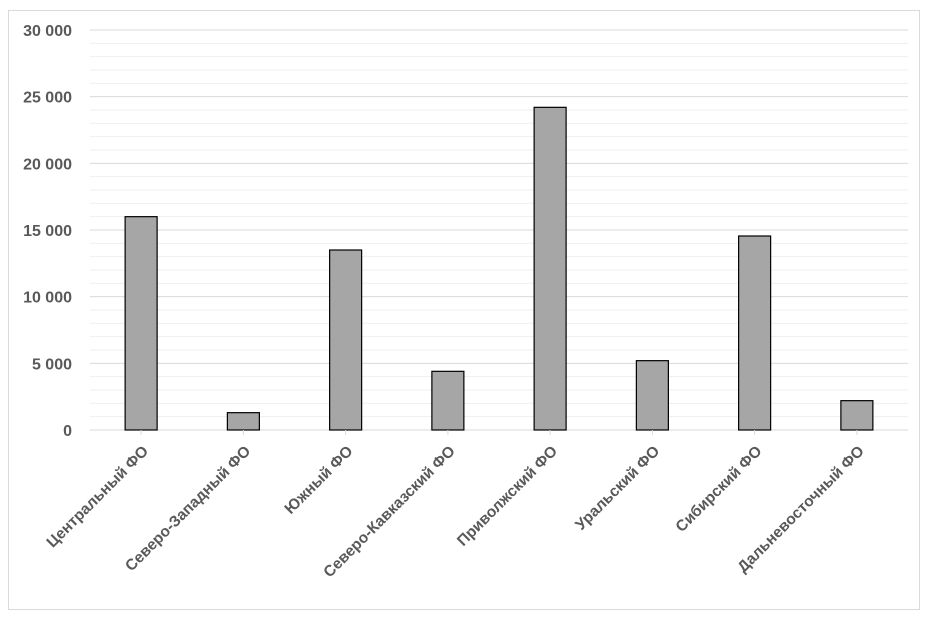  Describe the element at coordinates (67, 431) in the screenshot. I see `y-tick-label: 0` at that location.